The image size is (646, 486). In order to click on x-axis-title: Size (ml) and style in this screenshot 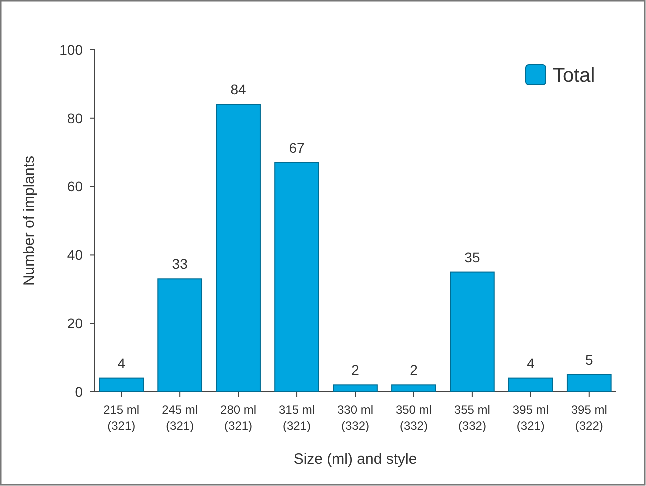, I will do `click(356, 459)`.